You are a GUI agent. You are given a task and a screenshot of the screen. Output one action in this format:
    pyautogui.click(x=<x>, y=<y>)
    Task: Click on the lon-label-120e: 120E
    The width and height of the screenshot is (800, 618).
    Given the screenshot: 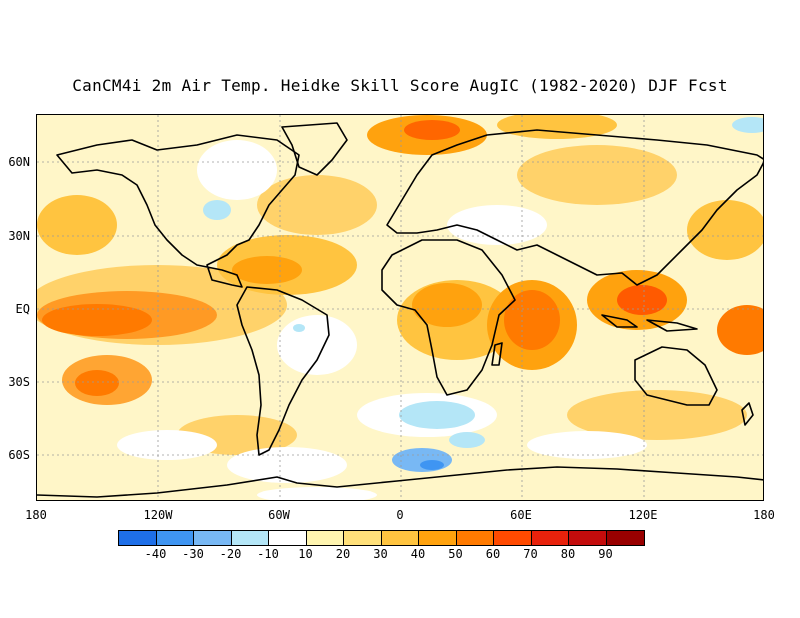 What is the action you would take?
    pyautogui.click(x=643, y=515)
    